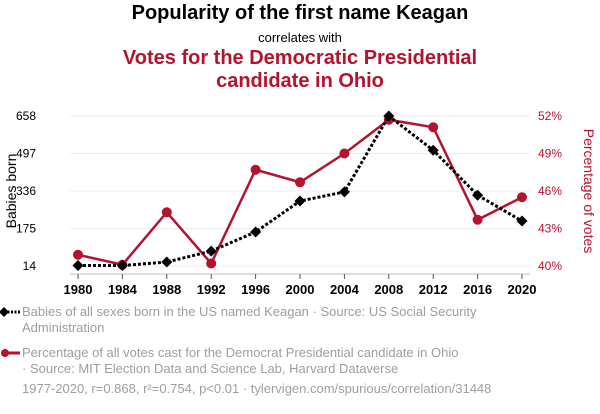 Image resolution: width=600 pixels, height=414 pixels. I want to click on black-diamond-dotted-line-icon, so click(10, 312).